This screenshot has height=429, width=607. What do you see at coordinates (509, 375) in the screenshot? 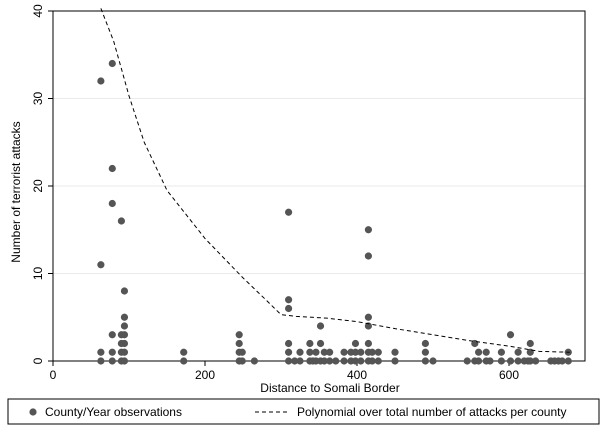
I see `x-tick-label-600: 600` at bounding box center [509, 375].